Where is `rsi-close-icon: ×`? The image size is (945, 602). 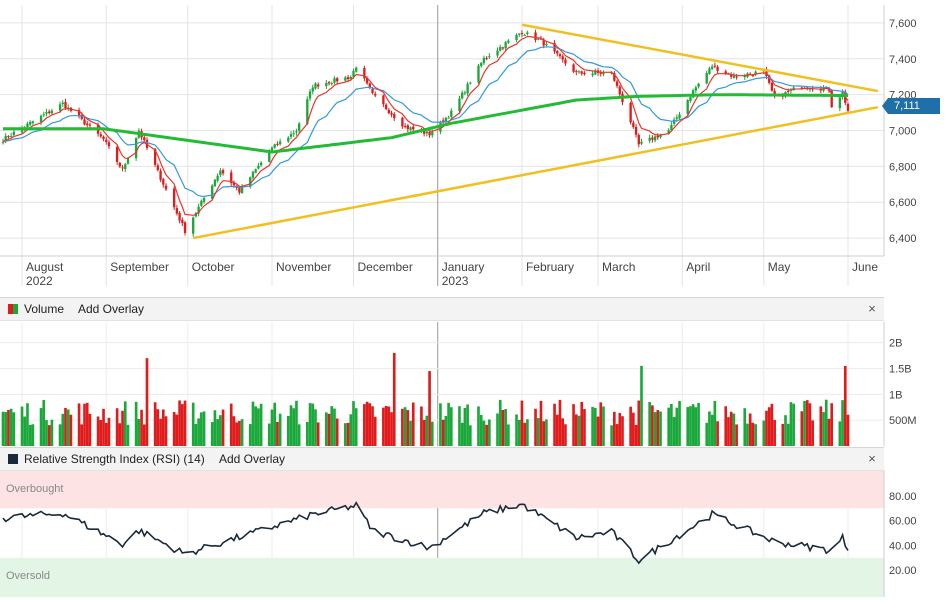
rsi-close-icon: × is located at coordinates (872, 458).